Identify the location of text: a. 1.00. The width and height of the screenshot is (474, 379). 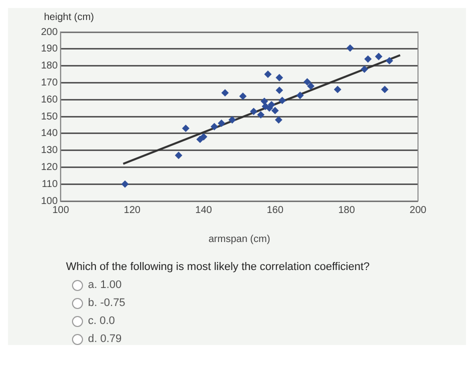
(105, 285).